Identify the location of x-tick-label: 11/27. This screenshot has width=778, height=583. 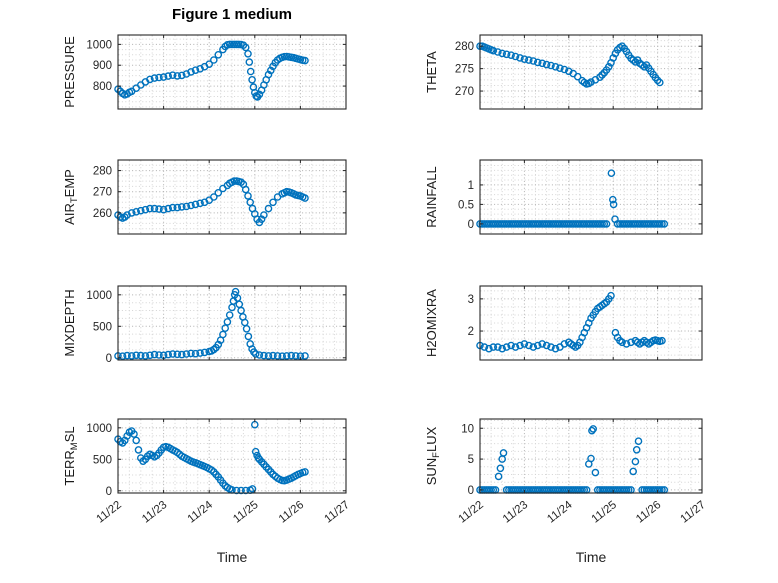
(336, 512).